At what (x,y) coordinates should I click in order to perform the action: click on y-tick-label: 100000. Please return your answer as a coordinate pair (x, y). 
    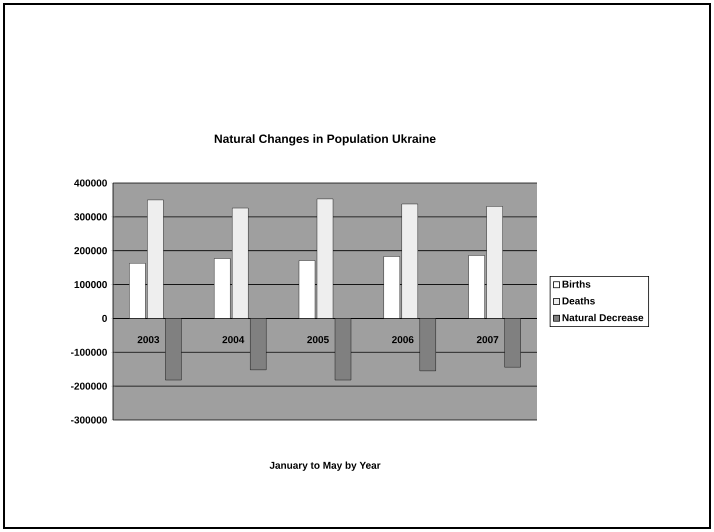
    Looking at the image, I should click on (90, 284).